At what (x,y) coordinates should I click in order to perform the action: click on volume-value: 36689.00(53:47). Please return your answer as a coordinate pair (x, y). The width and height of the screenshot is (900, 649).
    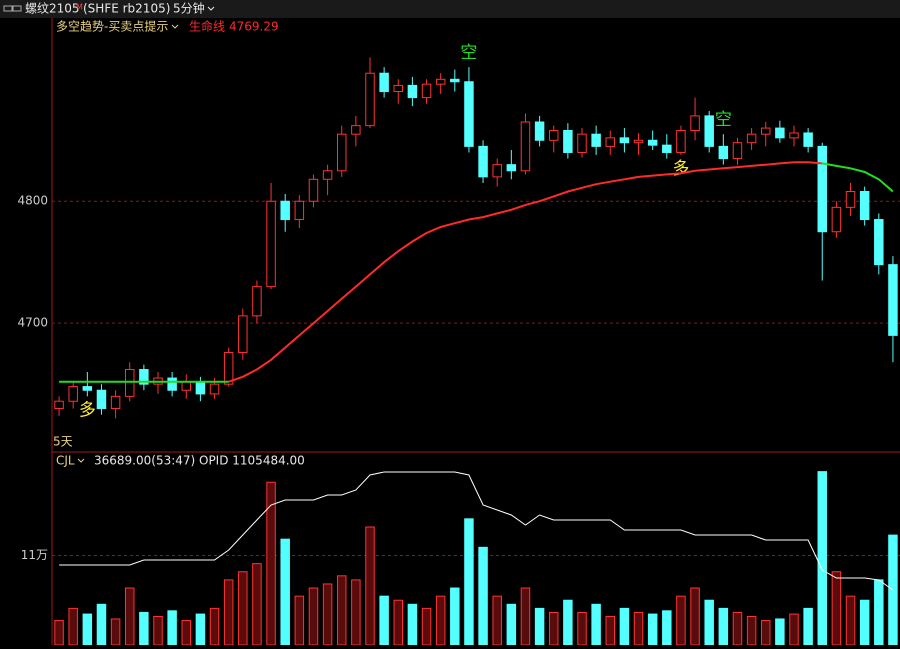
    Looking at the image, I should click on (144, 461).